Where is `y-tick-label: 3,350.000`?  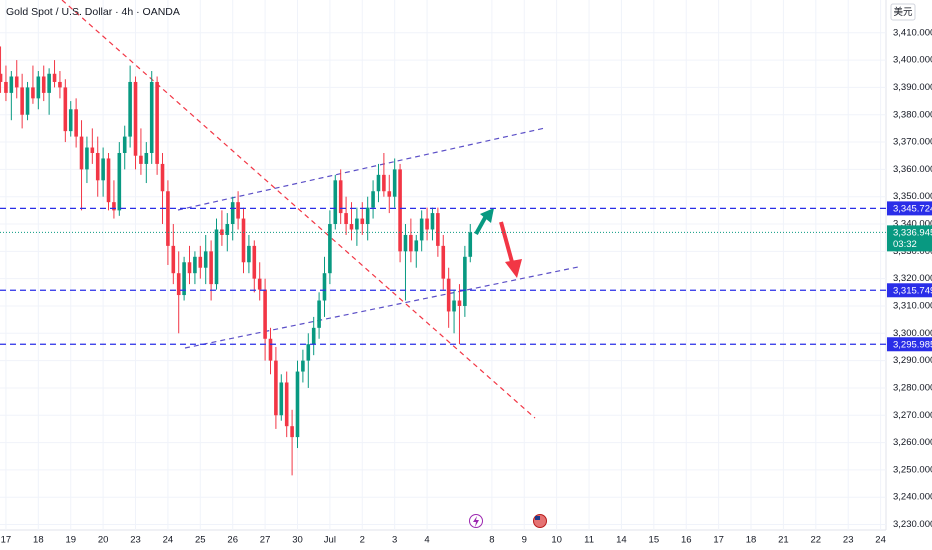
y-tick-label: 3,350.000 is located at coordinates (912, 196).